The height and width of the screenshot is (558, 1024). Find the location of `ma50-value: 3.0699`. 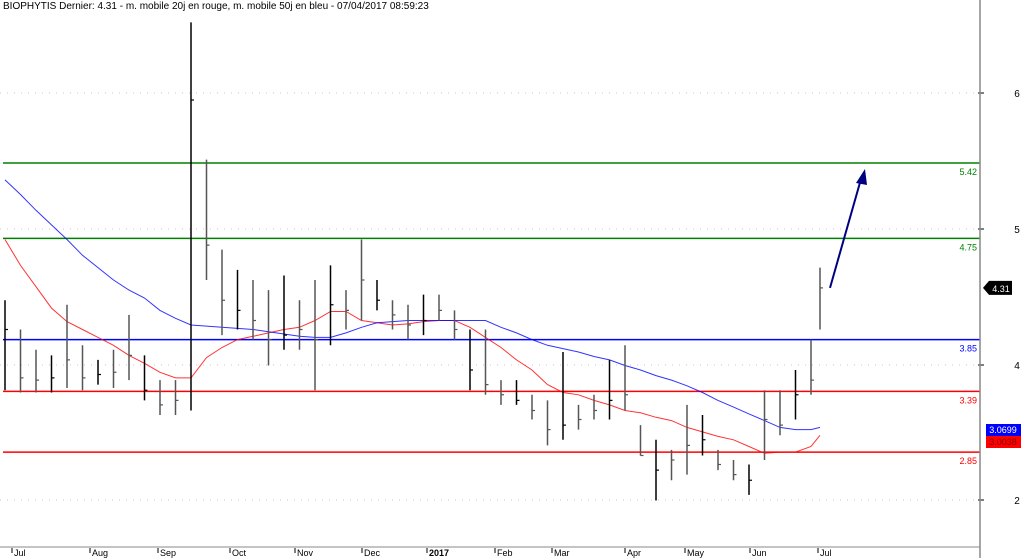

ma50-value: 3.0699 is located at coordinates (1003, 430).